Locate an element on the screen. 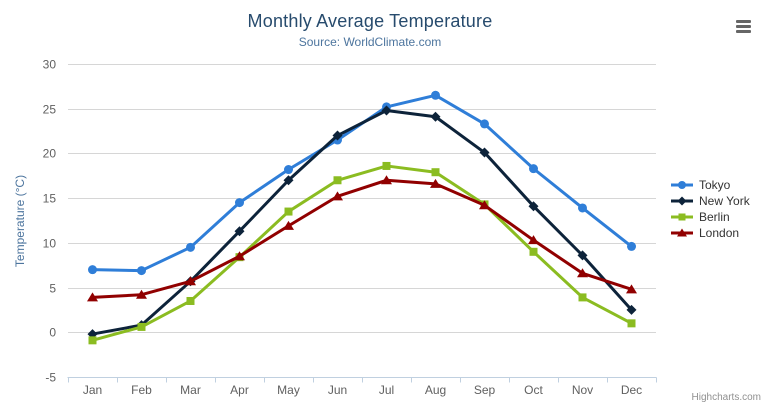 The height and width of the screenshot is (416, 769). legend: Tokyo New York Berlin London is located at coordinates (710, 209).